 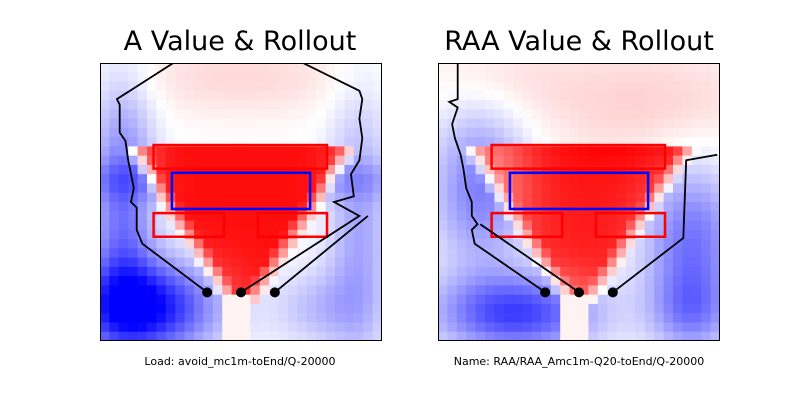 What do you see at coordinates (161, 178) in the screenshot?
I see `rollout-trajectory` at bounding box center [161, 178].